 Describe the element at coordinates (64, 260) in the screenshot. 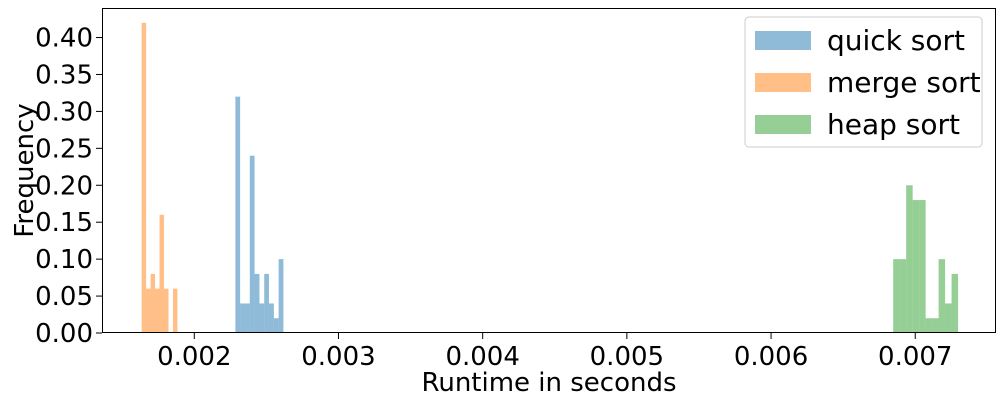

I see `y-tick-label: 0.10` at that location.